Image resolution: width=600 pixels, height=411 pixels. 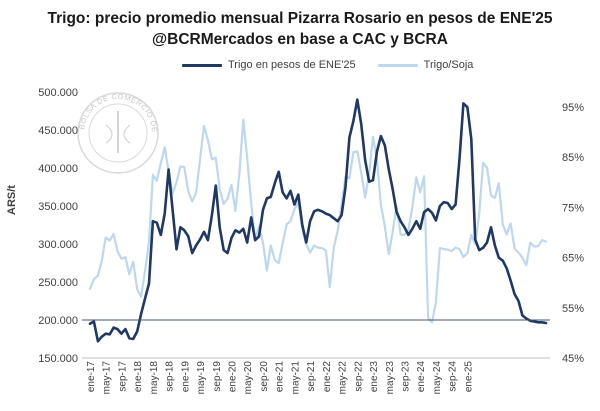 I want to click on y2-tick-label: 55%, so click(x=573, y=309).